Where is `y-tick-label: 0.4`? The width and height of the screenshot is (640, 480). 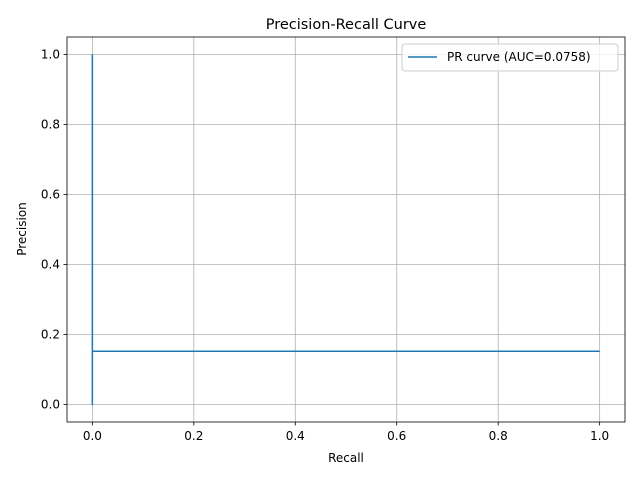
y-tick-label: 0.4 is located at coordinates (50, 265).